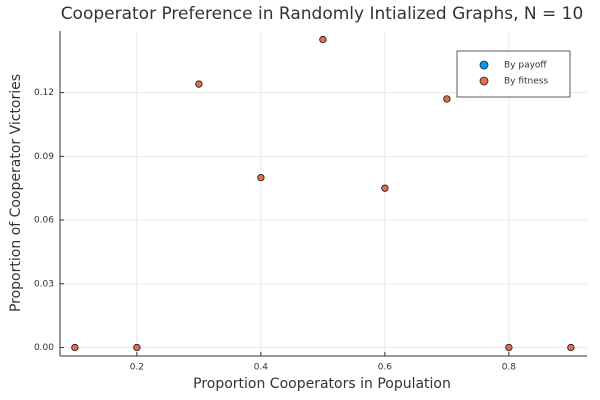  I want to click on legend-label: By fitness, so click(526, 82).